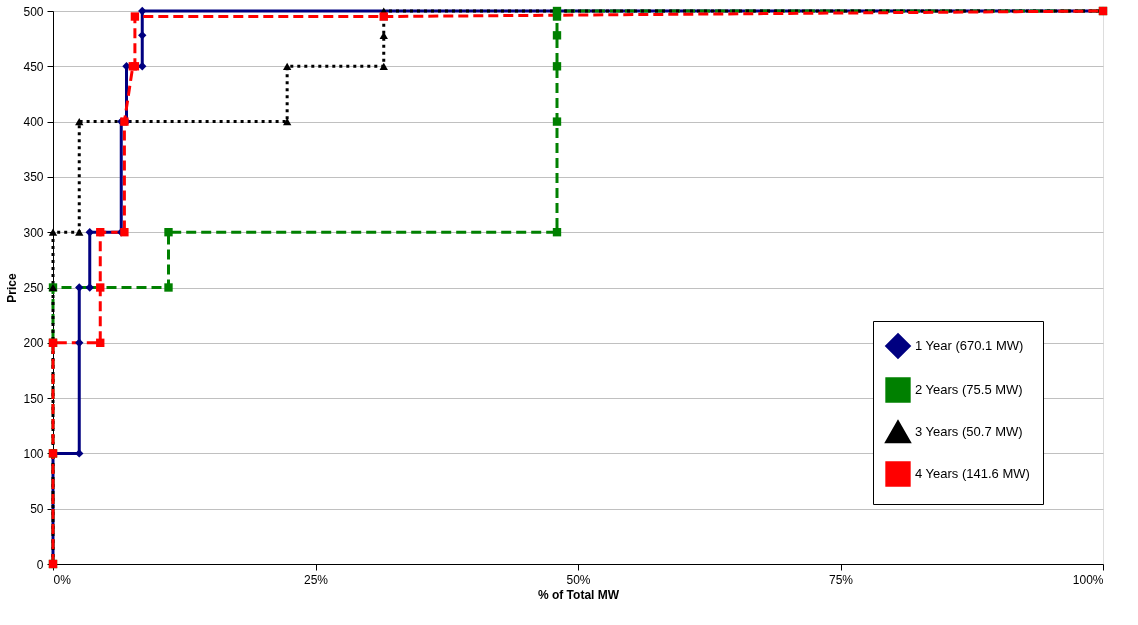 The image size is (1138, 625). Describe the element at coordinates (12, 288) in the screenshot. I see `y-axis-title: Price` at that location.